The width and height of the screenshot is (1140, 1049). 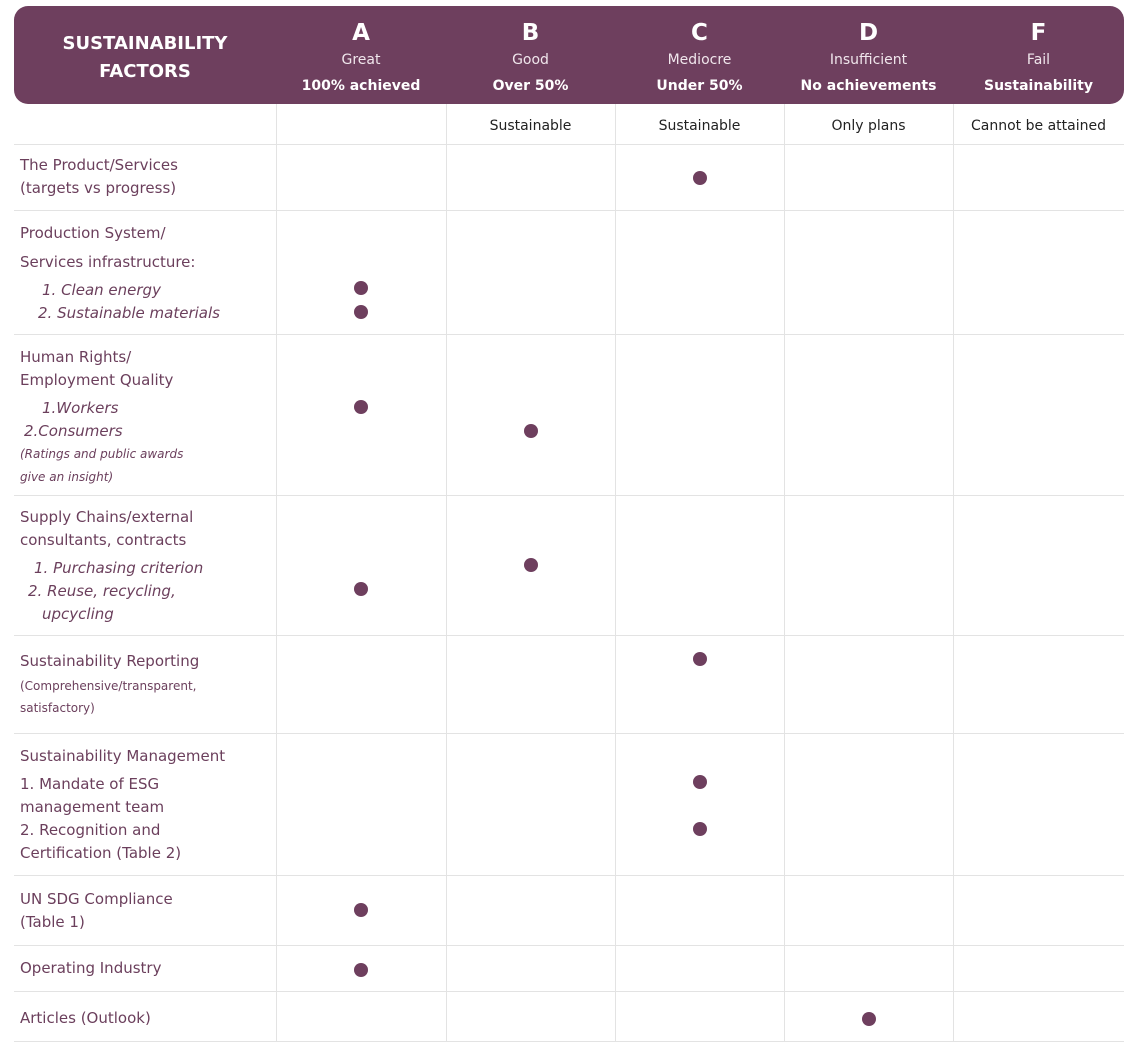 What do you see at coordinates (92, 807) in the screenshot?
I see `factor-text: management team` at bounding box center [92, 807].